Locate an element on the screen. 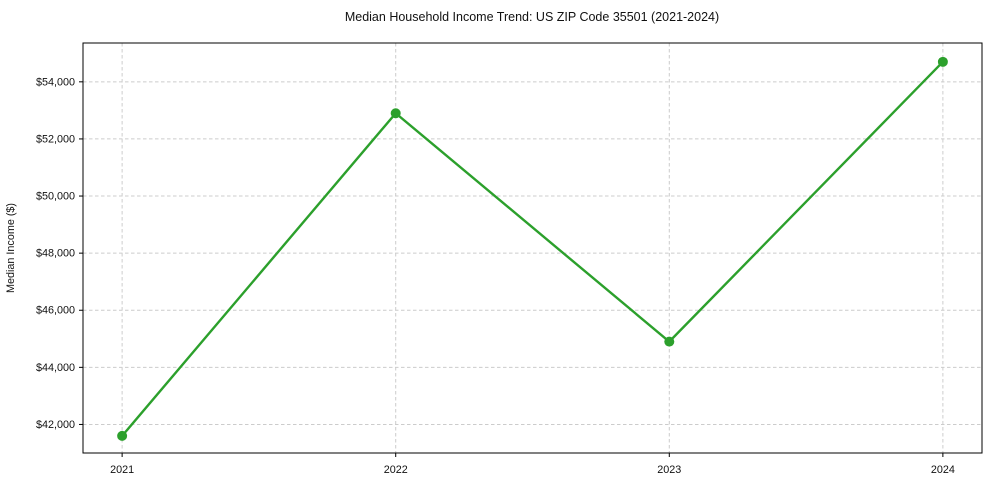  y-tick-label: $48,000 is located at coordinates (55, 254).